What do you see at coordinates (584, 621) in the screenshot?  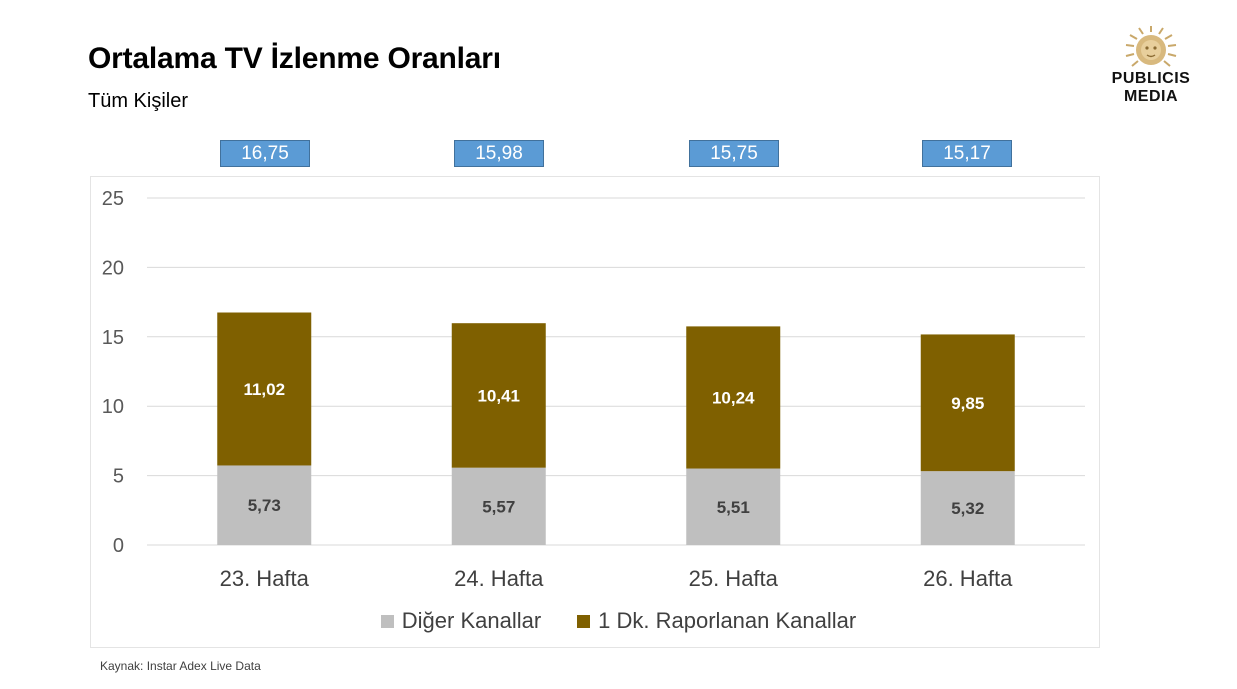 I see `legend-swatch-reported` at bounding box center [584, 621].